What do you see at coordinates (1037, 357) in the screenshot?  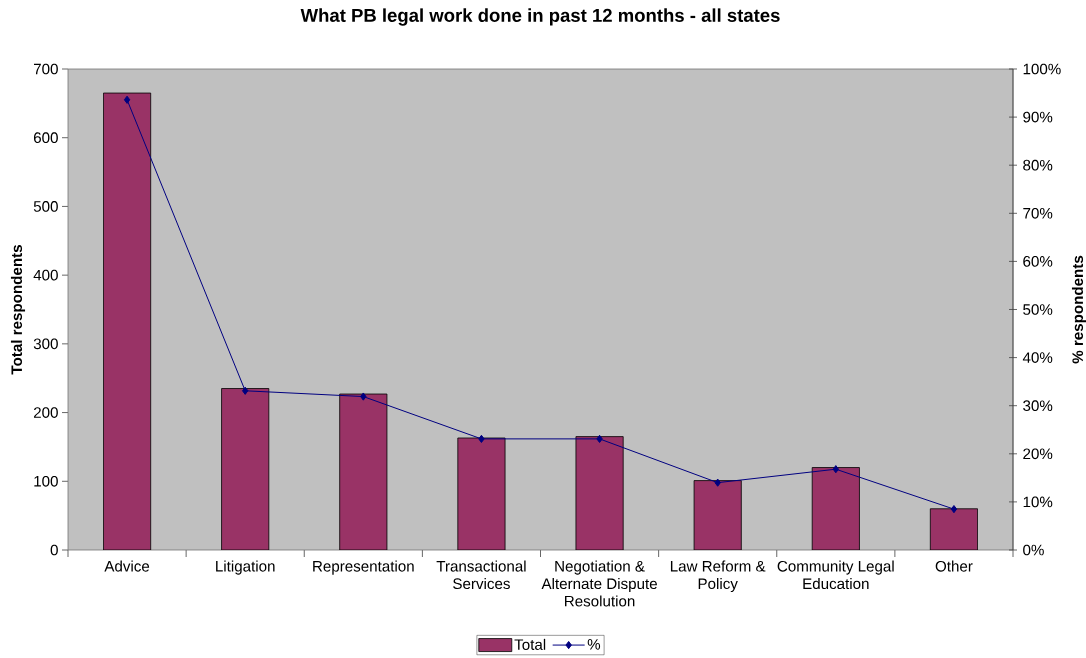 I see `y2-tick-label: 40%` at bounding box center [1037, 357].